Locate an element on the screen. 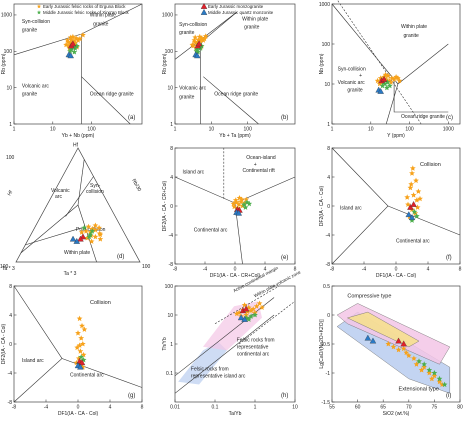 The height and width of the screenshot is (424, 474). x-tick-label: 75 is located at coordinates (435, 408).